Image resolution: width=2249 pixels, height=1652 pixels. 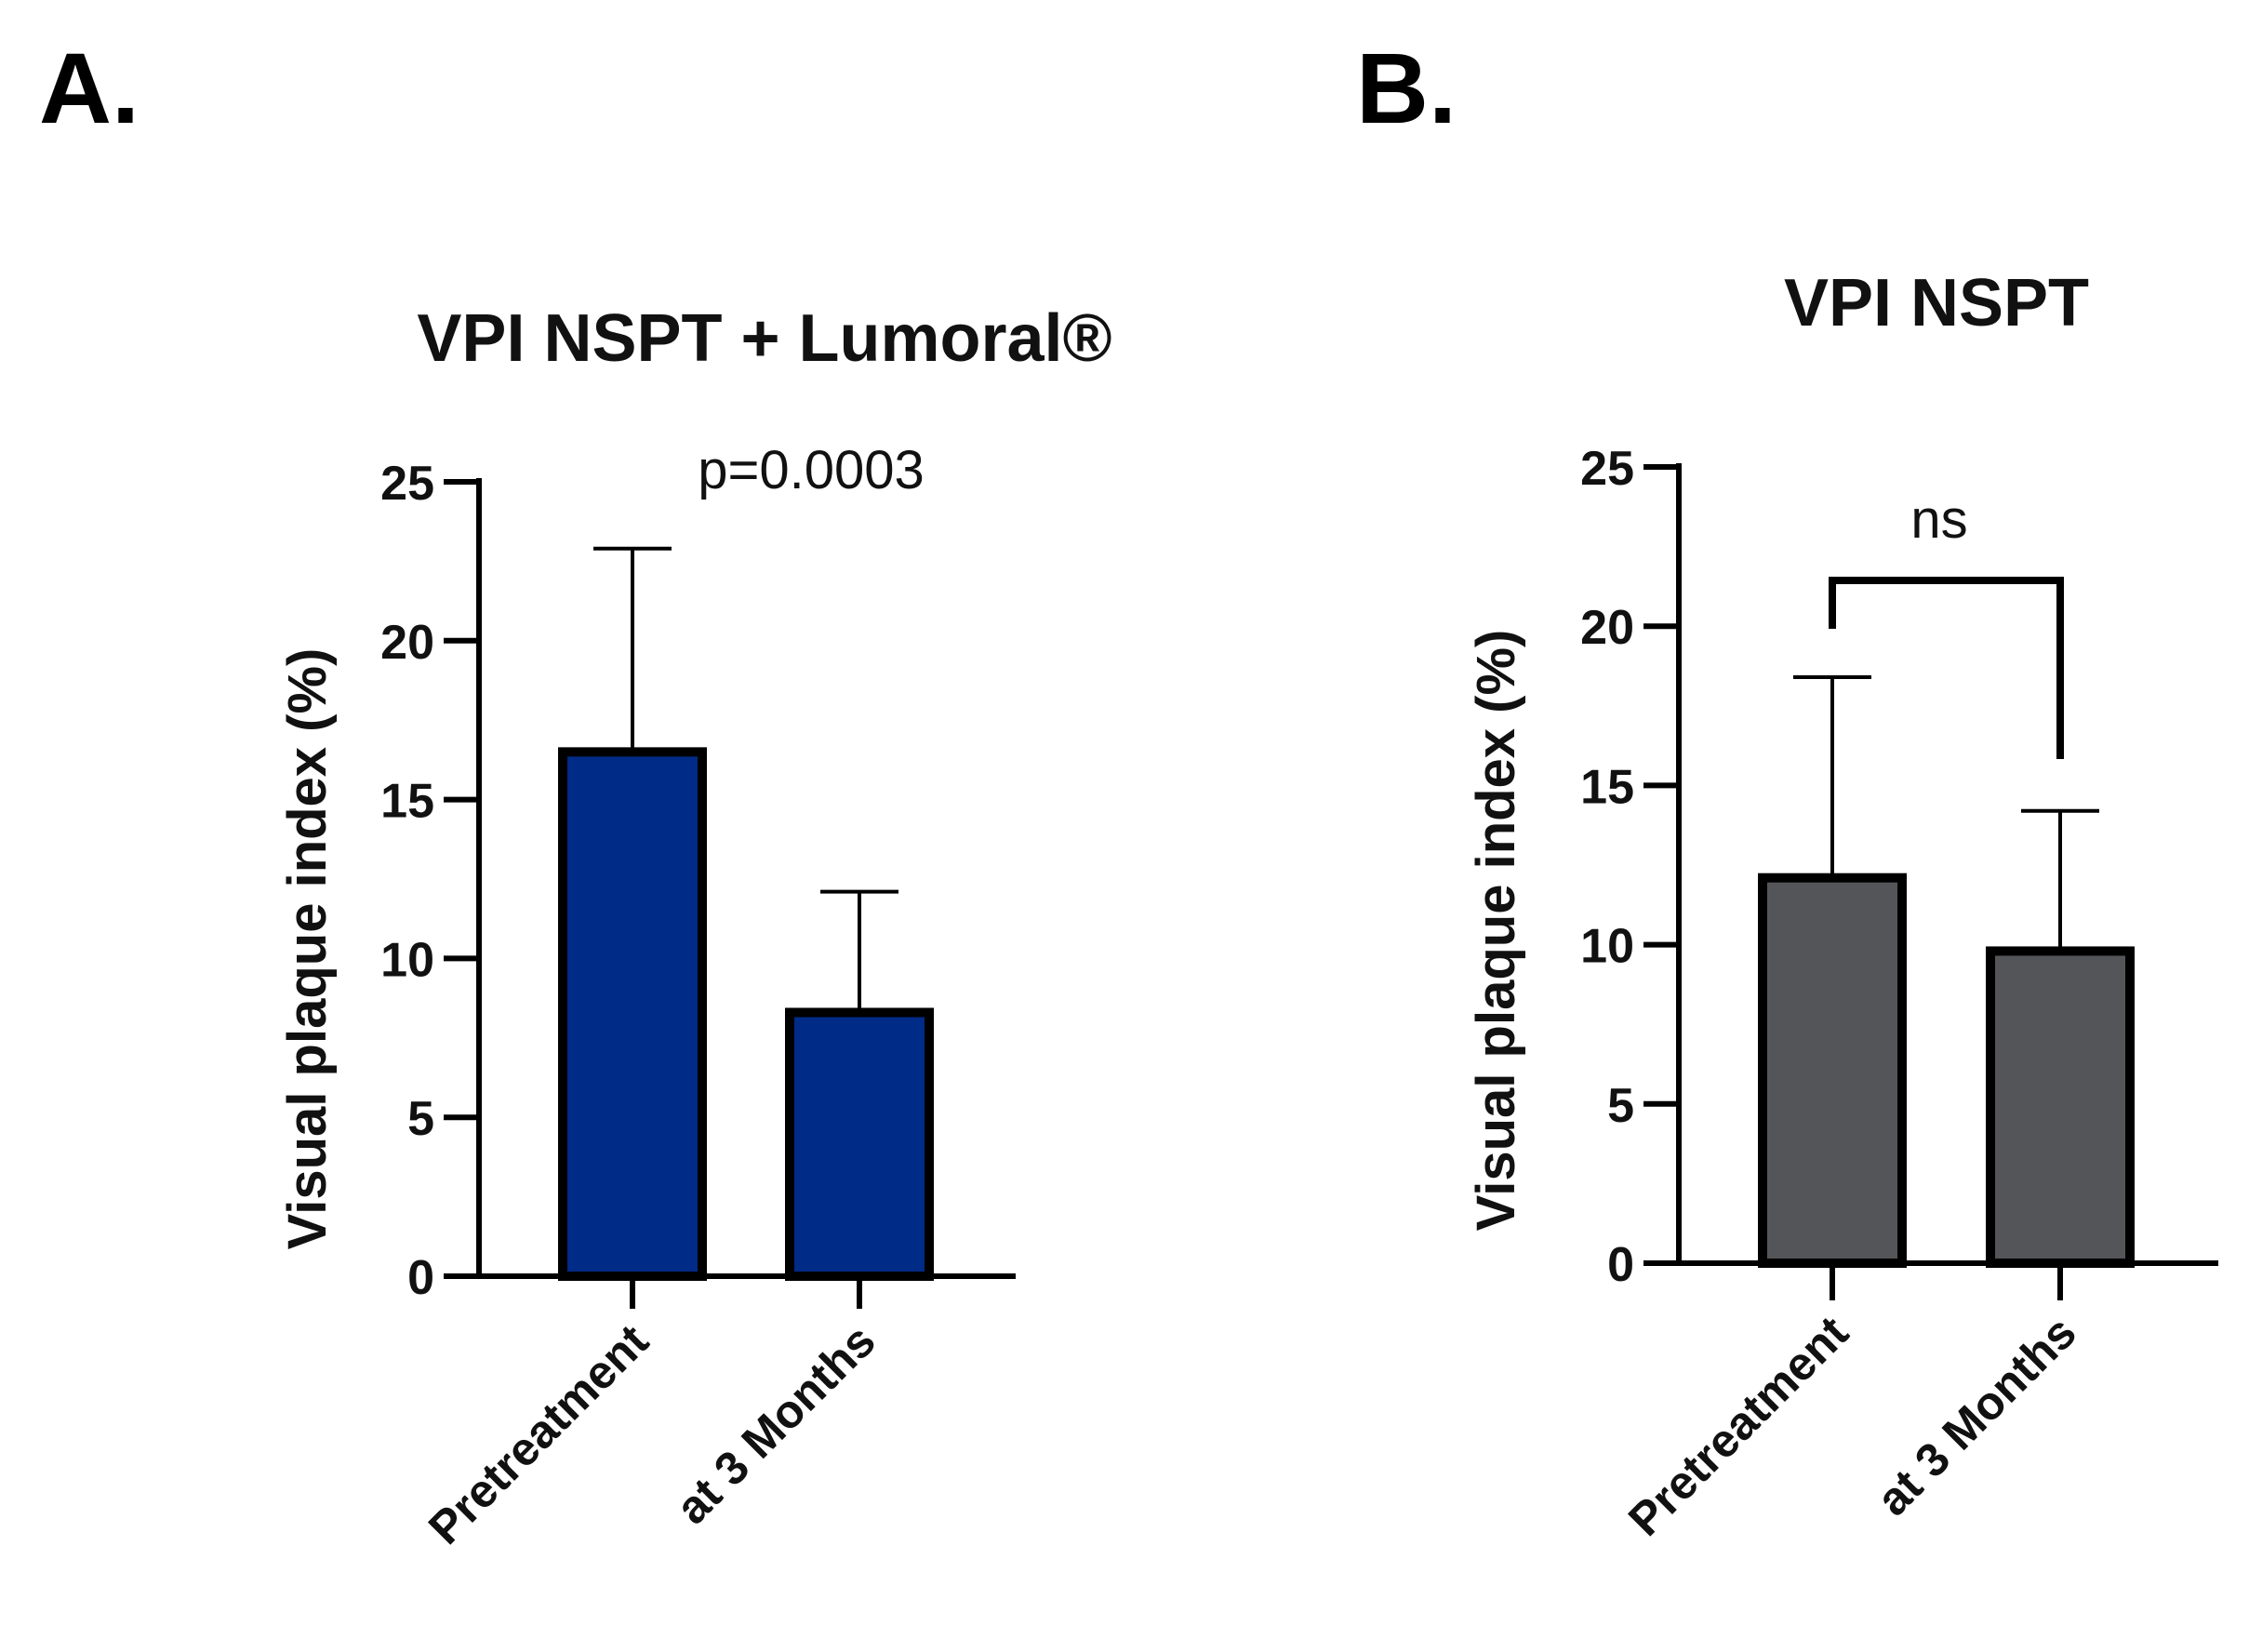 I want to click on panel-b-ns-label: ns, so click(x=1938, y=519).